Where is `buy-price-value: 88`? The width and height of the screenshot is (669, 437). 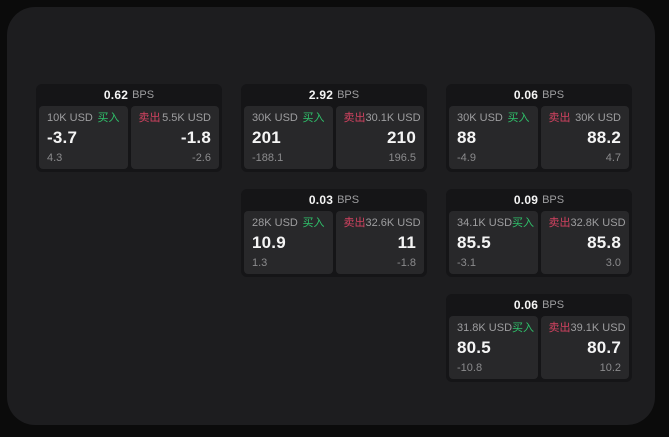
buy-price-value: 88 is located at coordinates (467, 138).